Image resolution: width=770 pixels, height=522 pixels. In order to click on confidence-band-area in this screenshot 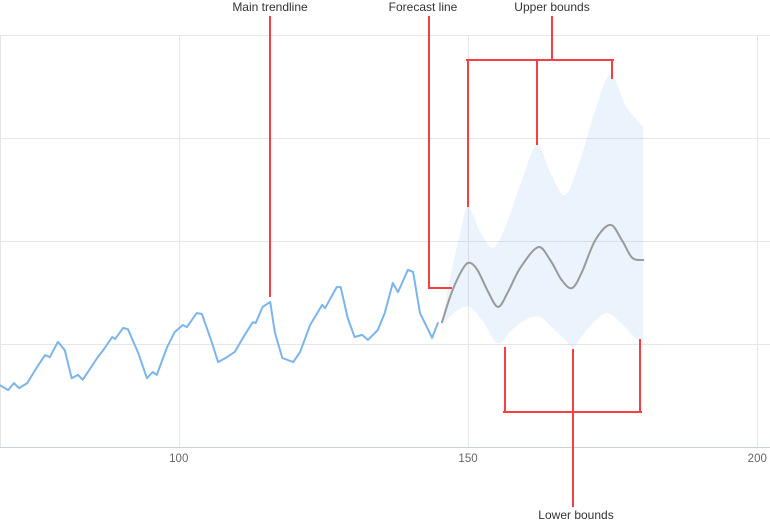, I will do `click(543, 211)`.